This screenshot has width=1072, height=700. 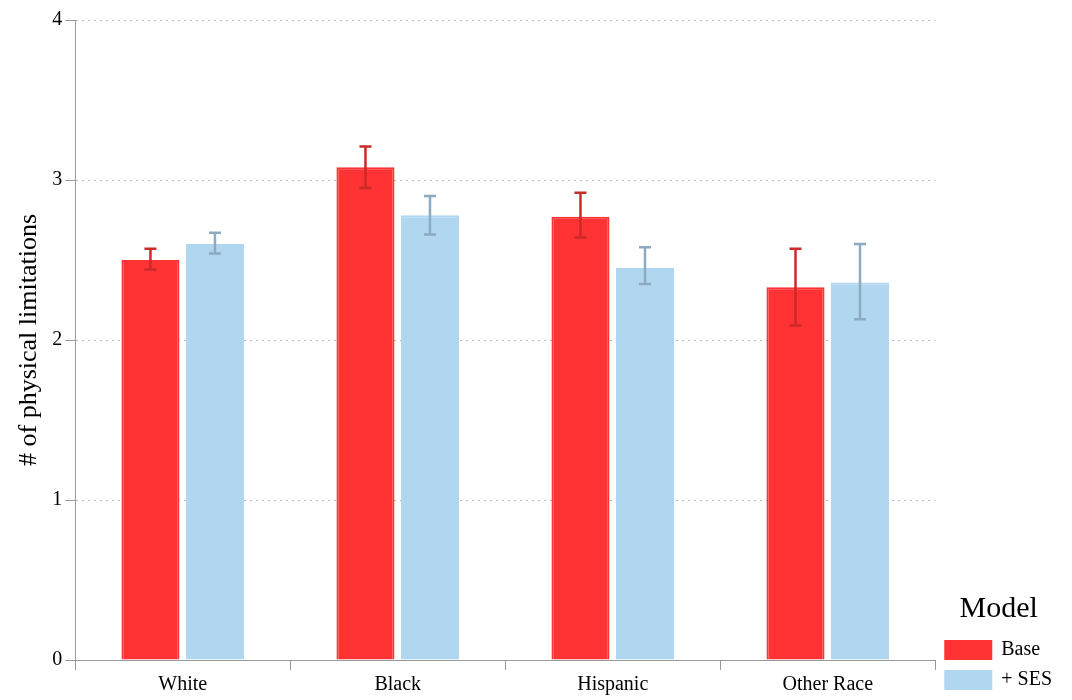 I want to click on x-tick-label: White, so click(x=183, y=683).